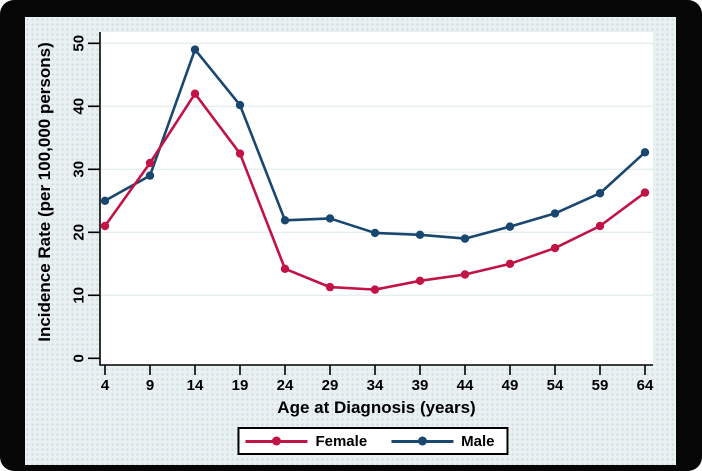 The image size is (702, 471). I want to click on y-tick-label: 0, so click(79, 358).